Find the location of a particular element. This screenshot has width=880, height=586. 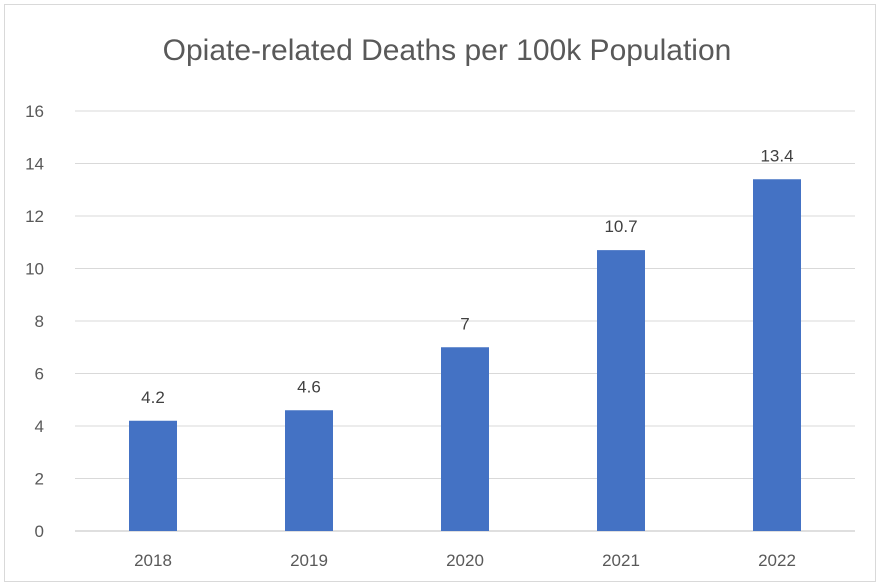

y-tick-label: 14 is located at coordinates (34, 164).